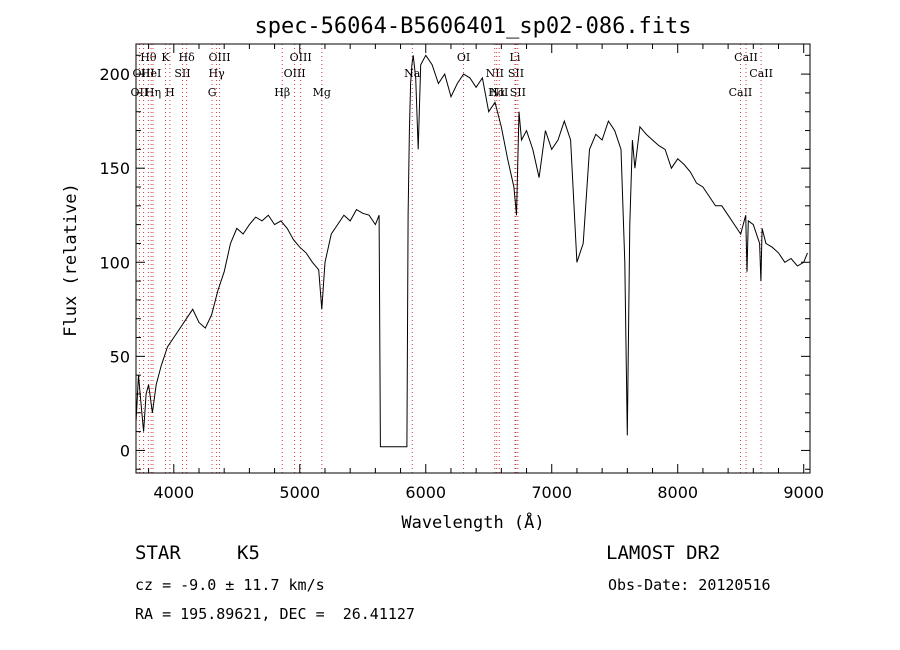 Image resolution: width=900 pixels, height=650 pixels. What do you see at coordinates (114, 74) in the screenshot?
I see `y-tick-label: 200` at bounding box center [114, 74].